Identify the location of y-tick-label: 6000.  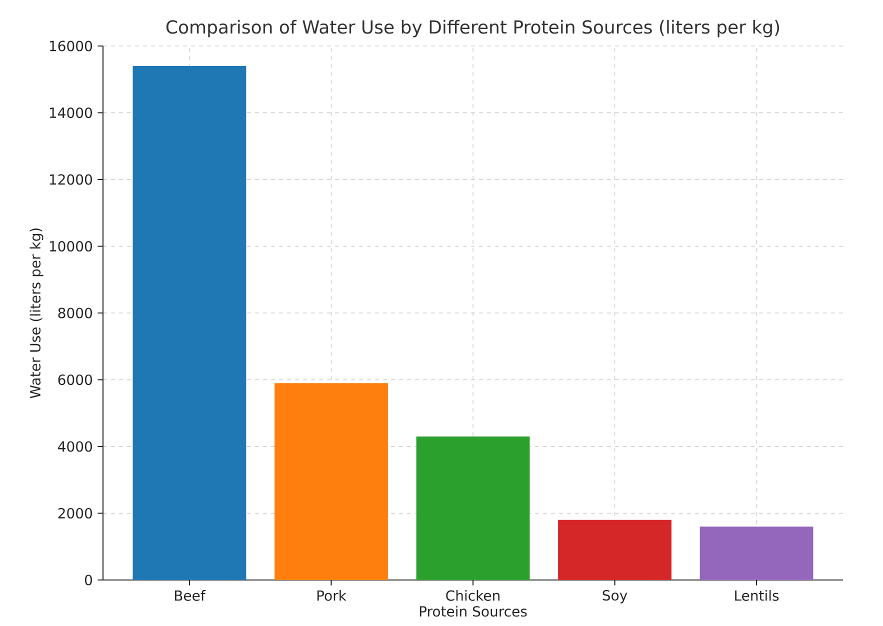
(75, 380).